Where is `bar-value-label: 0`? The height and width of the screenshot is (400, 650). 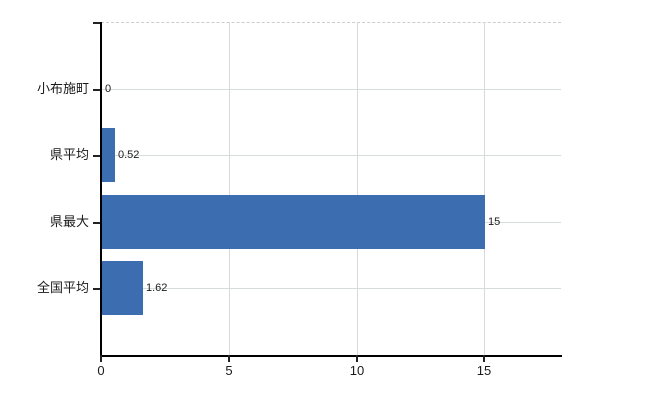 bar-value-label: 0 is located at coordinates (108, 89).